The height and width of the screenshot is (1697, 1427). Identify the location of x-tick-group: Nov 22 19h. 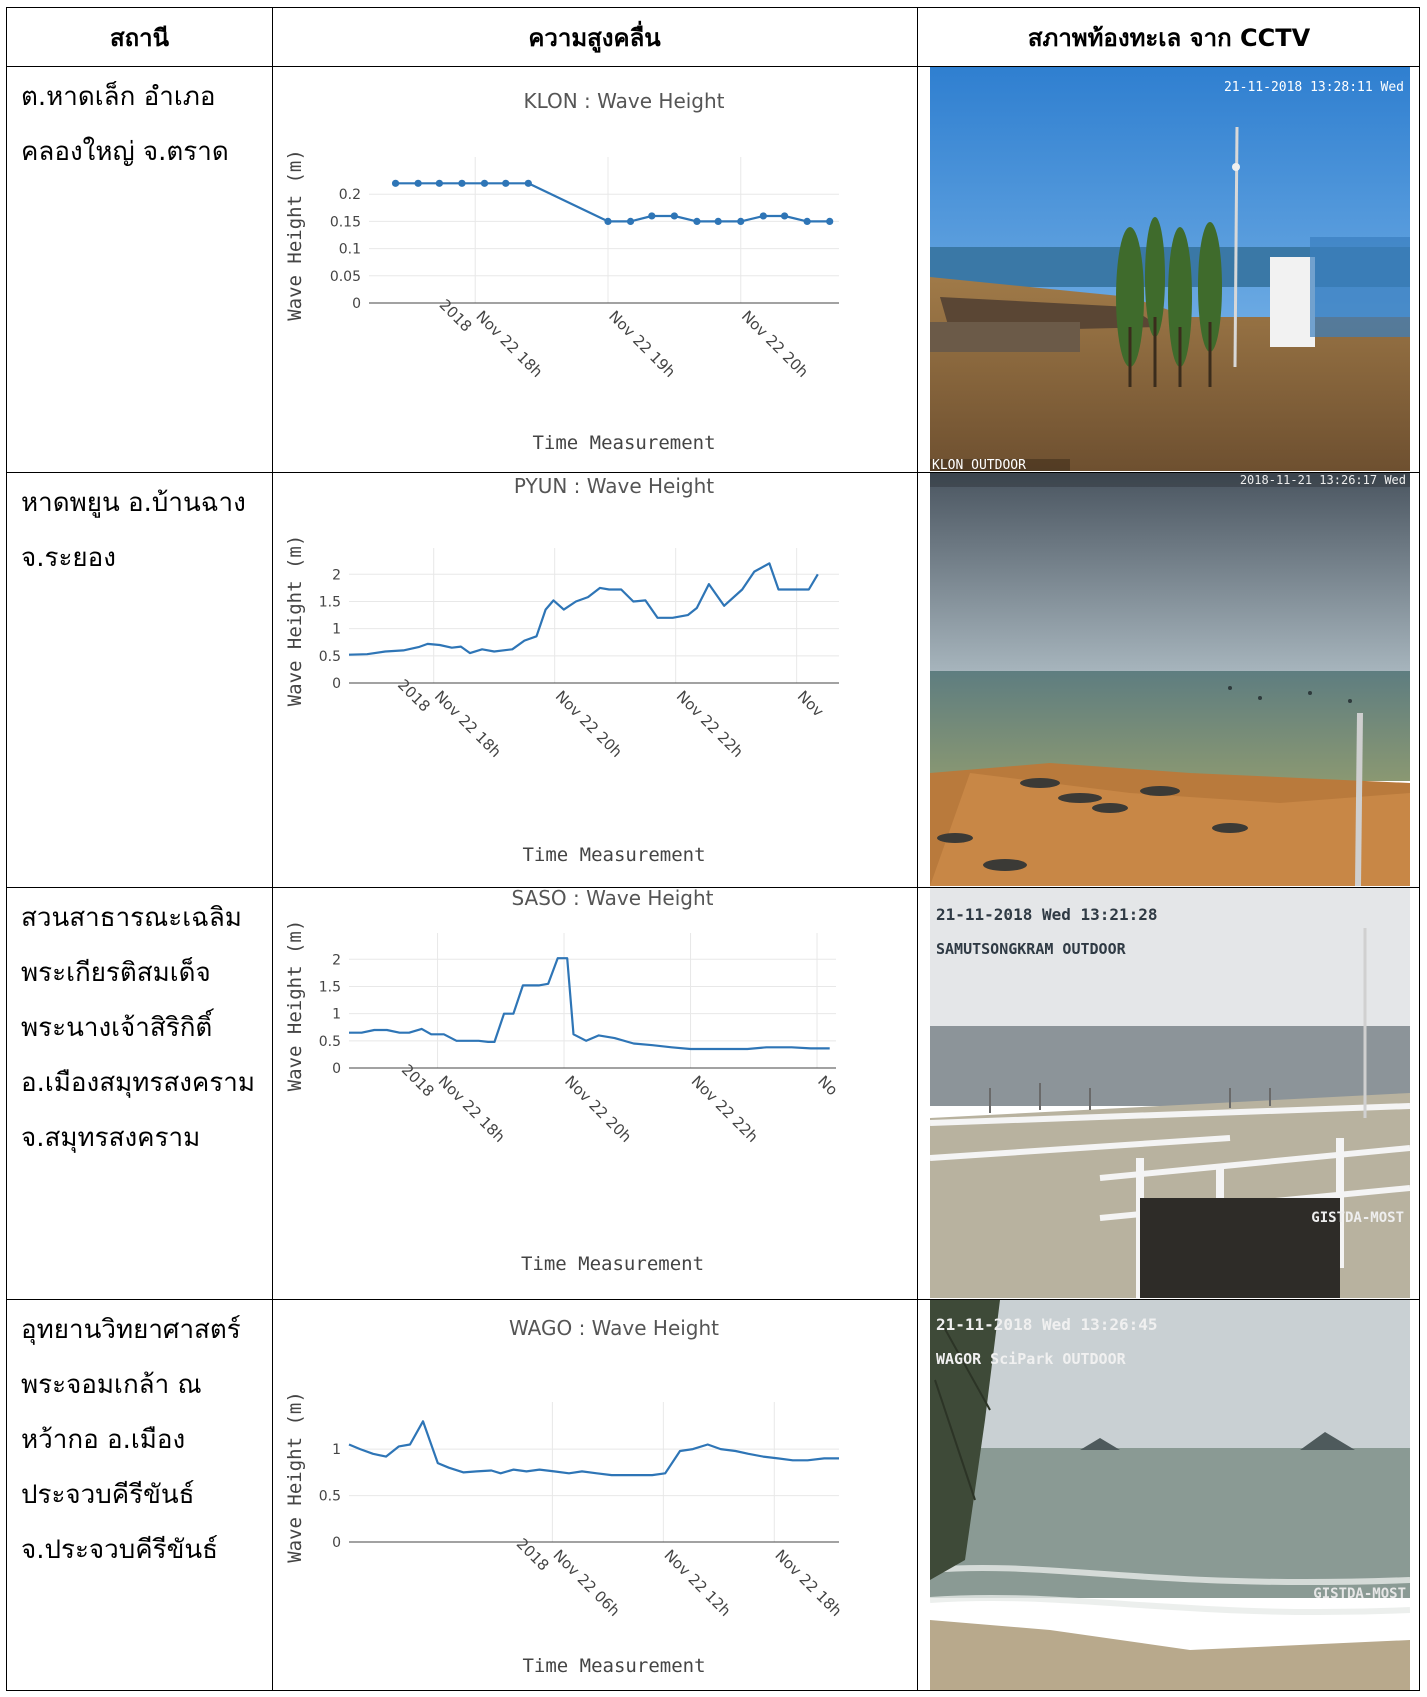
(642, 344).